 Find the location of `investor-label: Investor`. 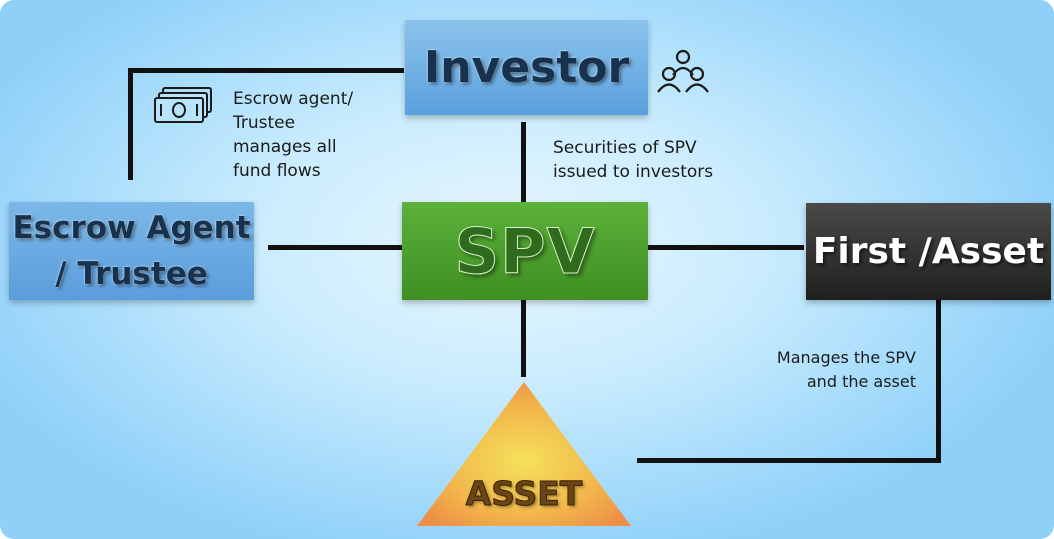

investor-label: Investor is located at coordinates (526, 67).